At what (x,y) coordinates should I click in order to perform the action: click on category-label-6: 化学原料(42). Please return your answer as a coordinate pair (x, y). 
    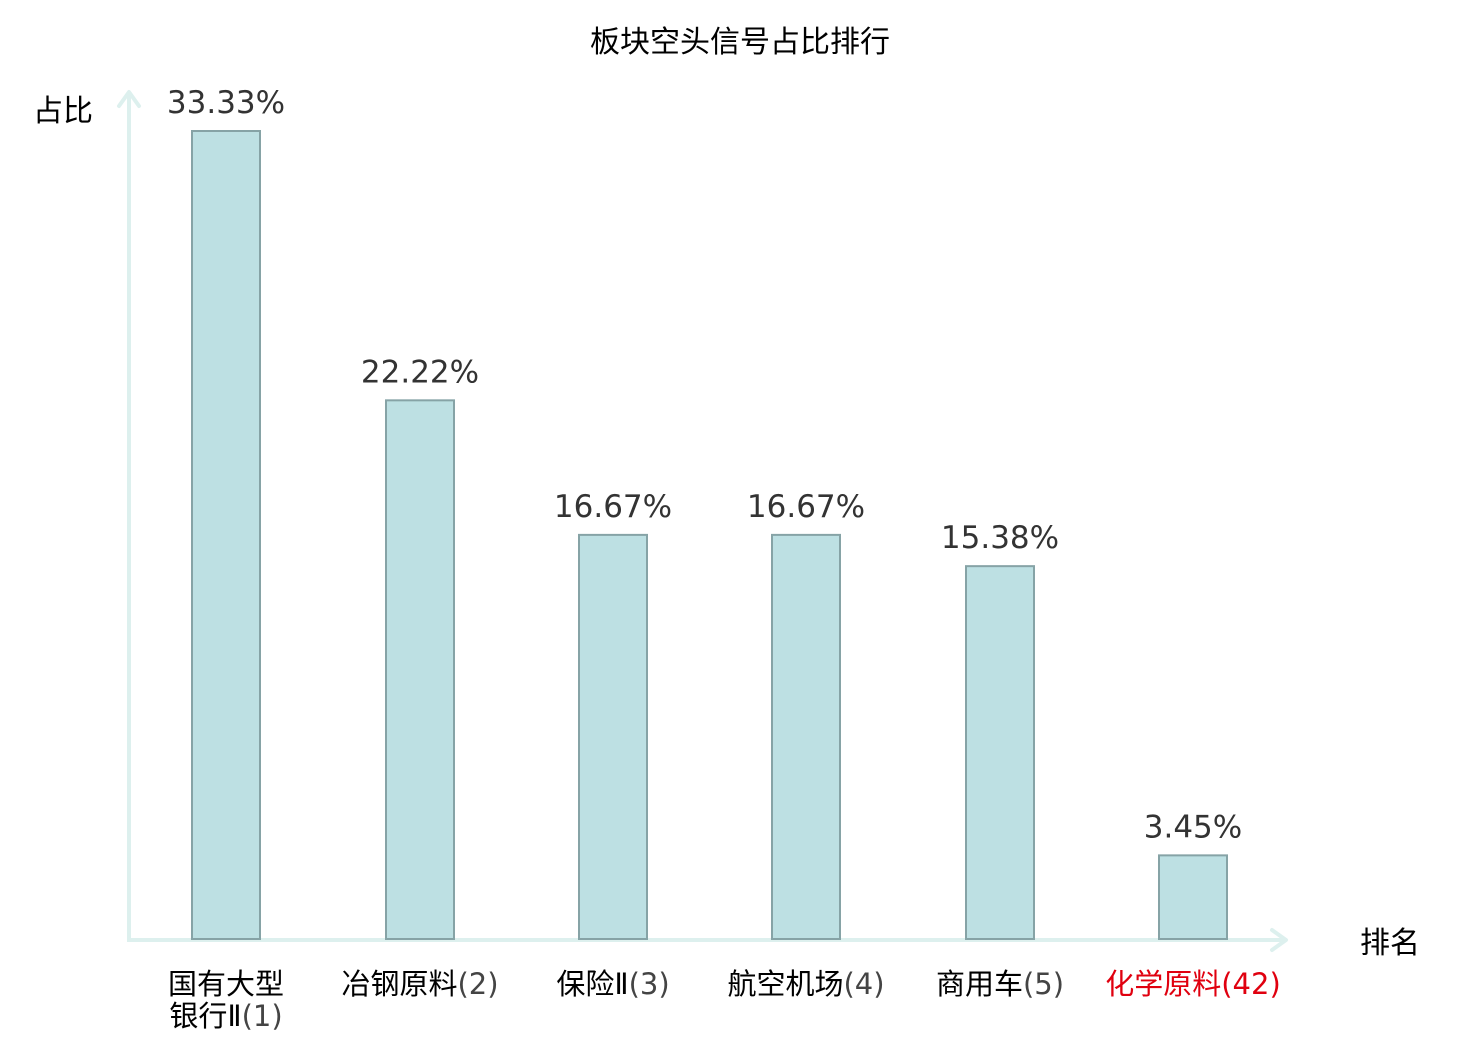
    Looking at the image, I should click on (1193, 984).